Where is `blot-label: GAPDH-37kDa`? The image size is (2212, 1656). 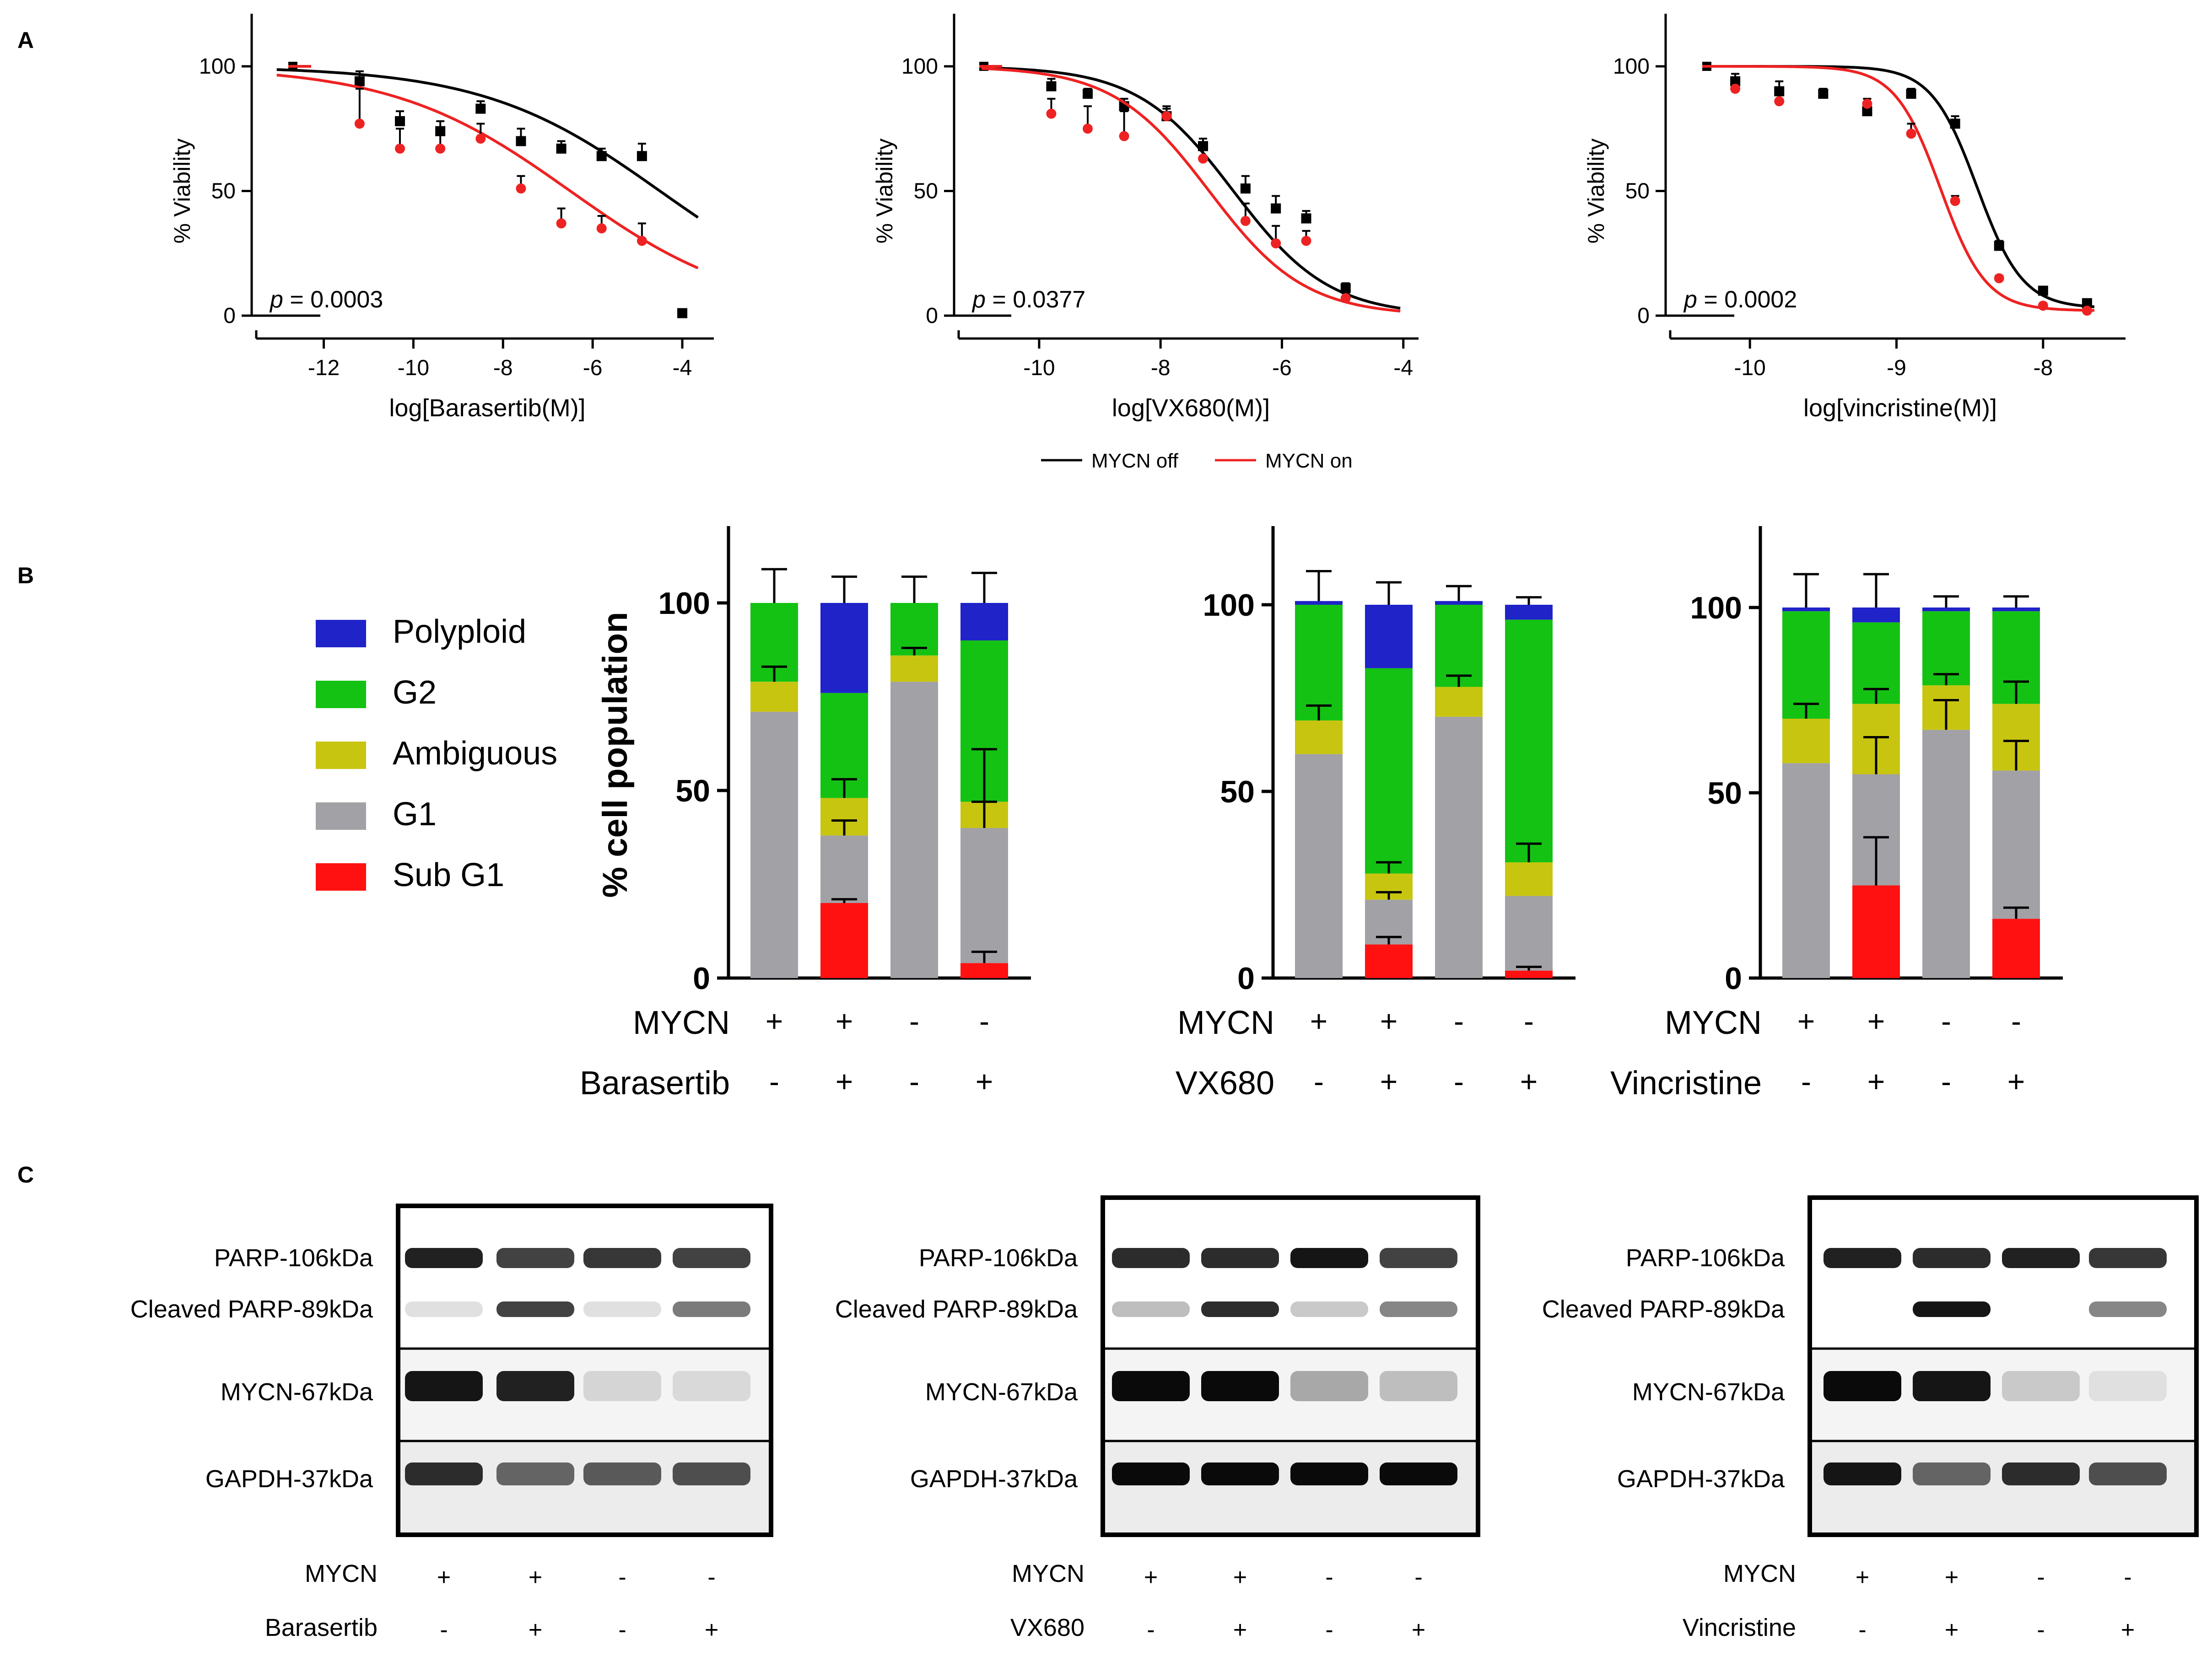 blot-label: GAPDH-37kDa is located at coordinates (1701, 1479).